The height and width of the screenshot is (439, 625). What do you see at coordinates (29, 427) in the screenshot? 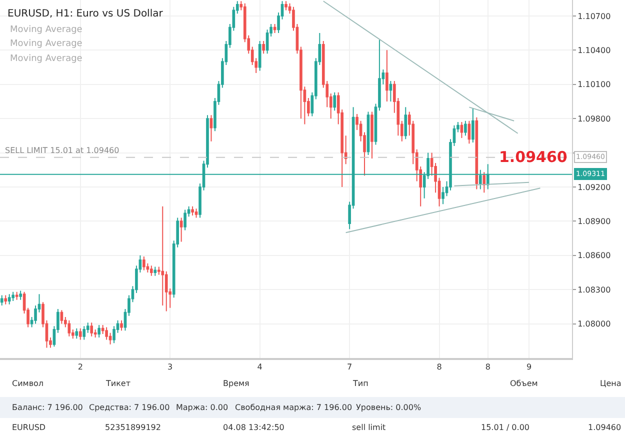
I see `text: EURUSD` at bounding box center [29, 427].